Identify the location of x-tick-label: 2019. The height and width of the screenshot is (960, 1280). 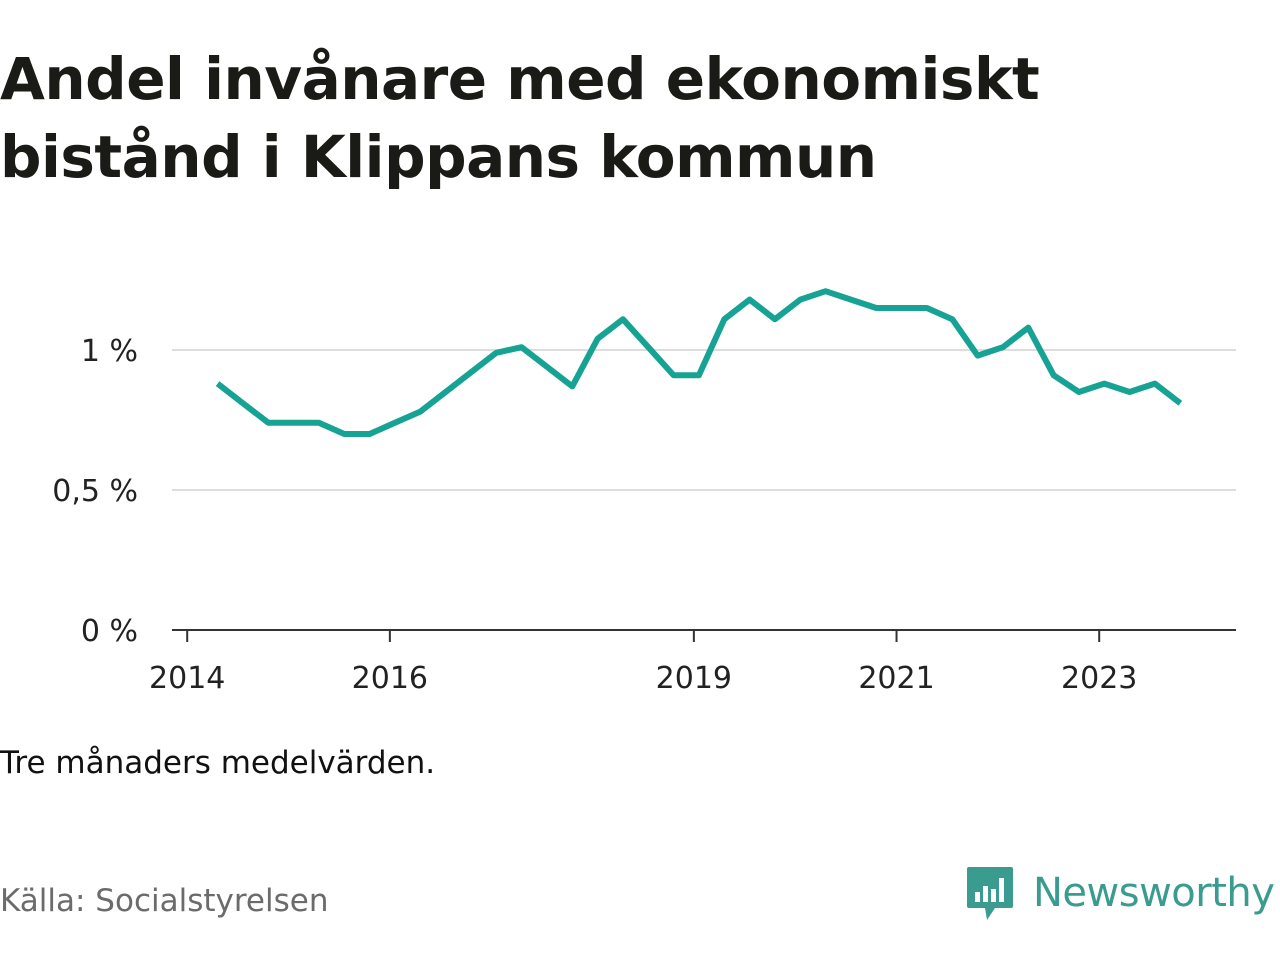
(694, 678).